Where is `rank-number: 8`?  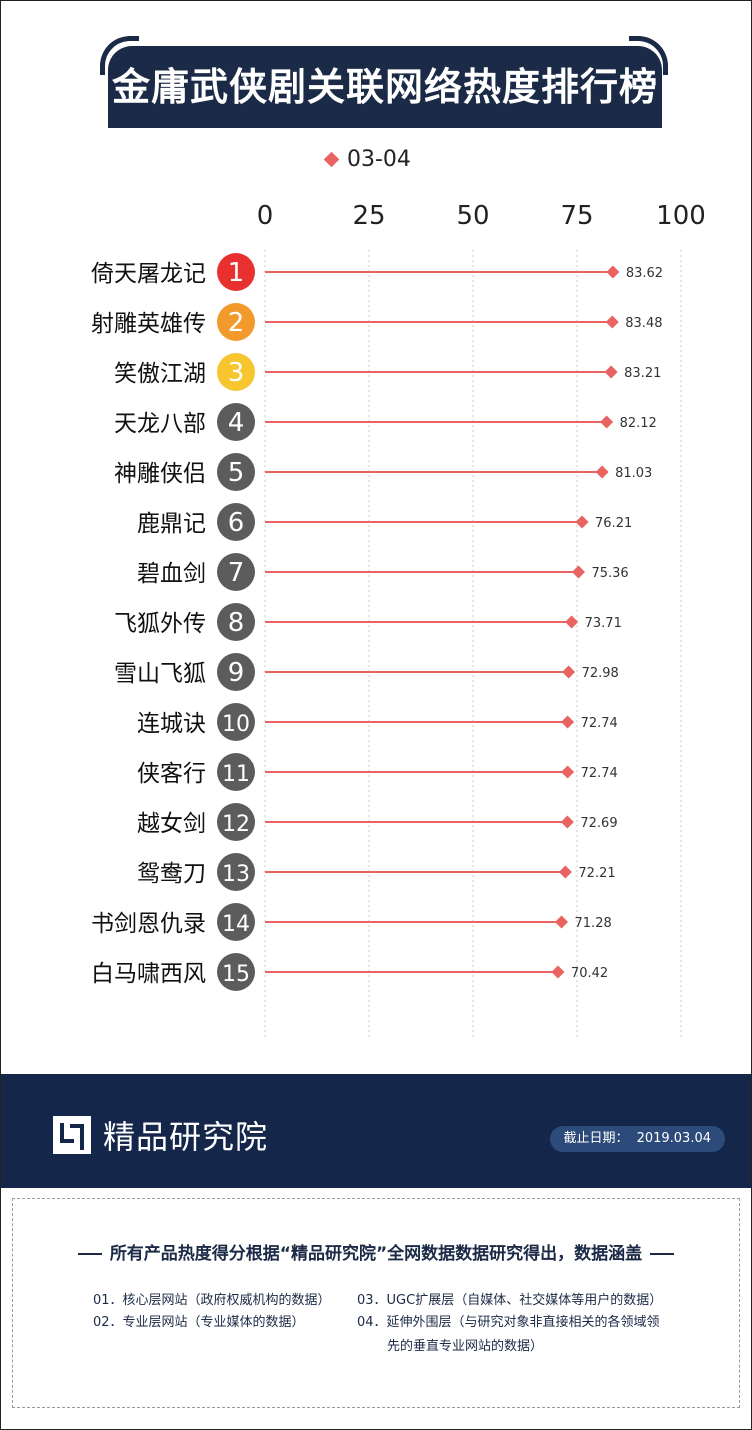 rank-number: 8 is located at coordinates (236, 623).